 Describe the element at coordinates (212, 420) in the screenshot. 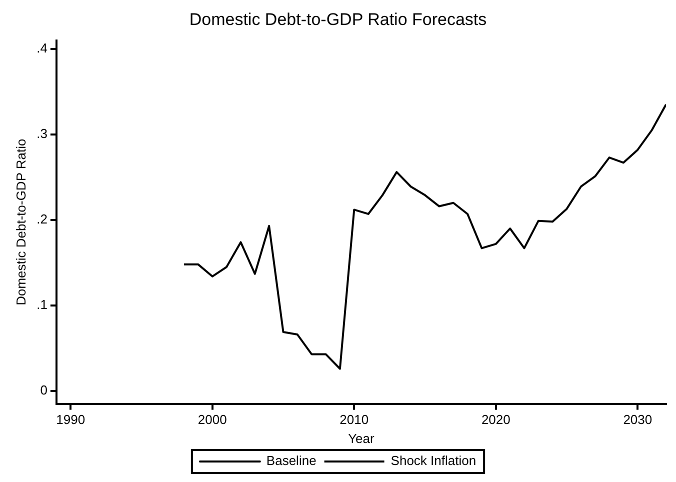

I see `x-tick-label: 2000` at that location.